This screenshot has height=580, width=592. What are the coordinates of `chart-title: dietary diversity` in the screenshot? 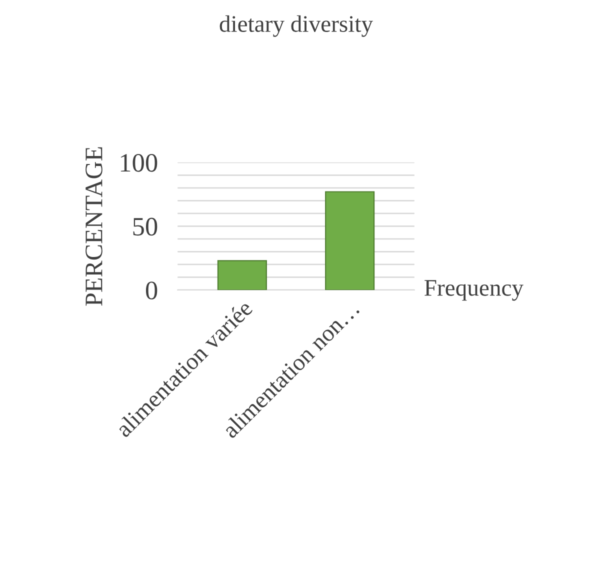 It's located at (296, 26).